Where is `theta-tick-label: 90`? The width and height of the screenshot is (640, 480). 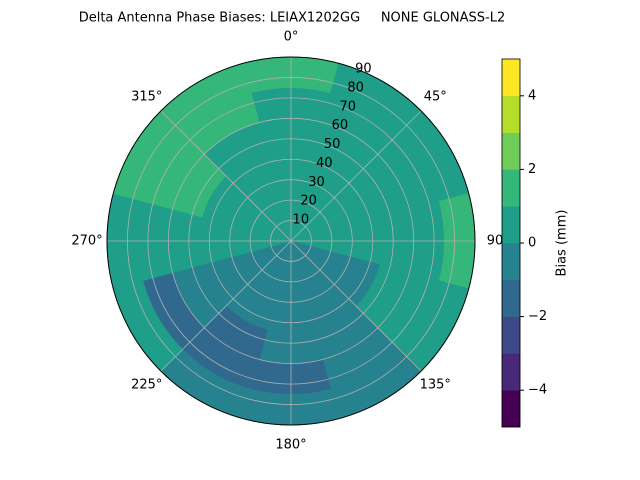 theta-tick-label: 90 is located at coordinates (495, 241).